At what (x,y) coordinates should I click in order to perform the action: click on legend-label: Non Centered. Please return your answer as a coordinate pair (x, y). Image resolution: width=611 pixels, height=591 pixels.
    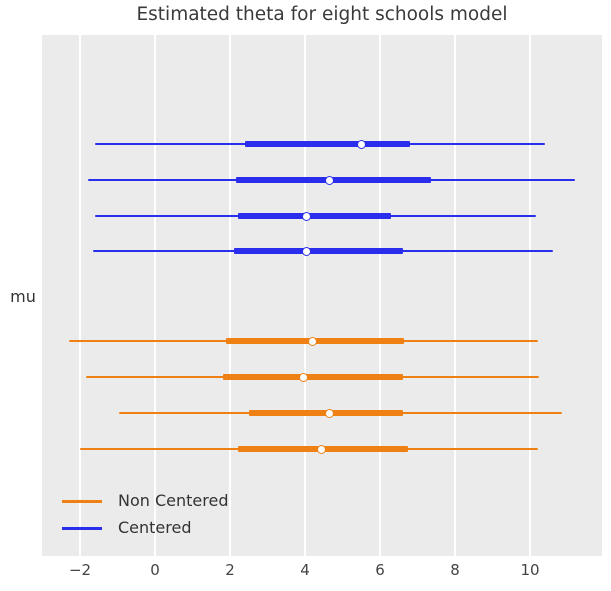
    Looking at the image, I should click on (173, 500).